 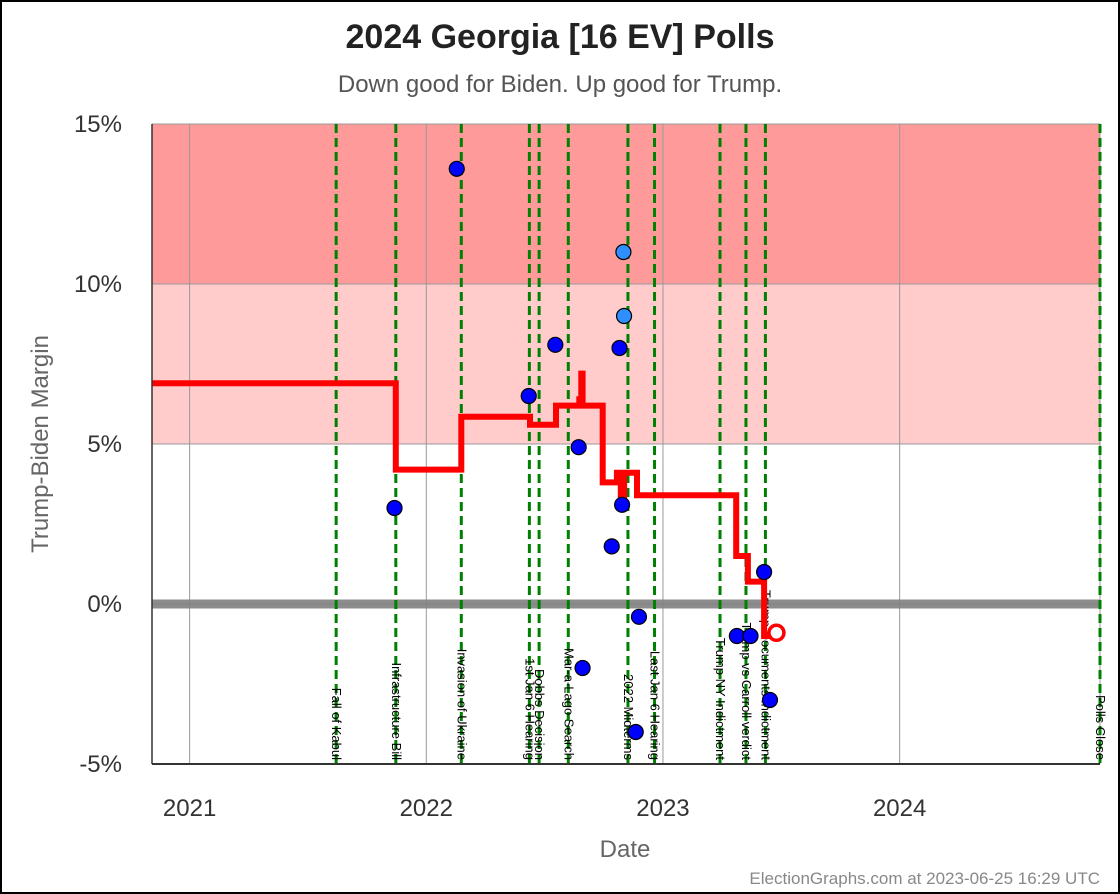 I want to click on event-label: Last Jan 6 Hearing, so click(x=655, y=705).